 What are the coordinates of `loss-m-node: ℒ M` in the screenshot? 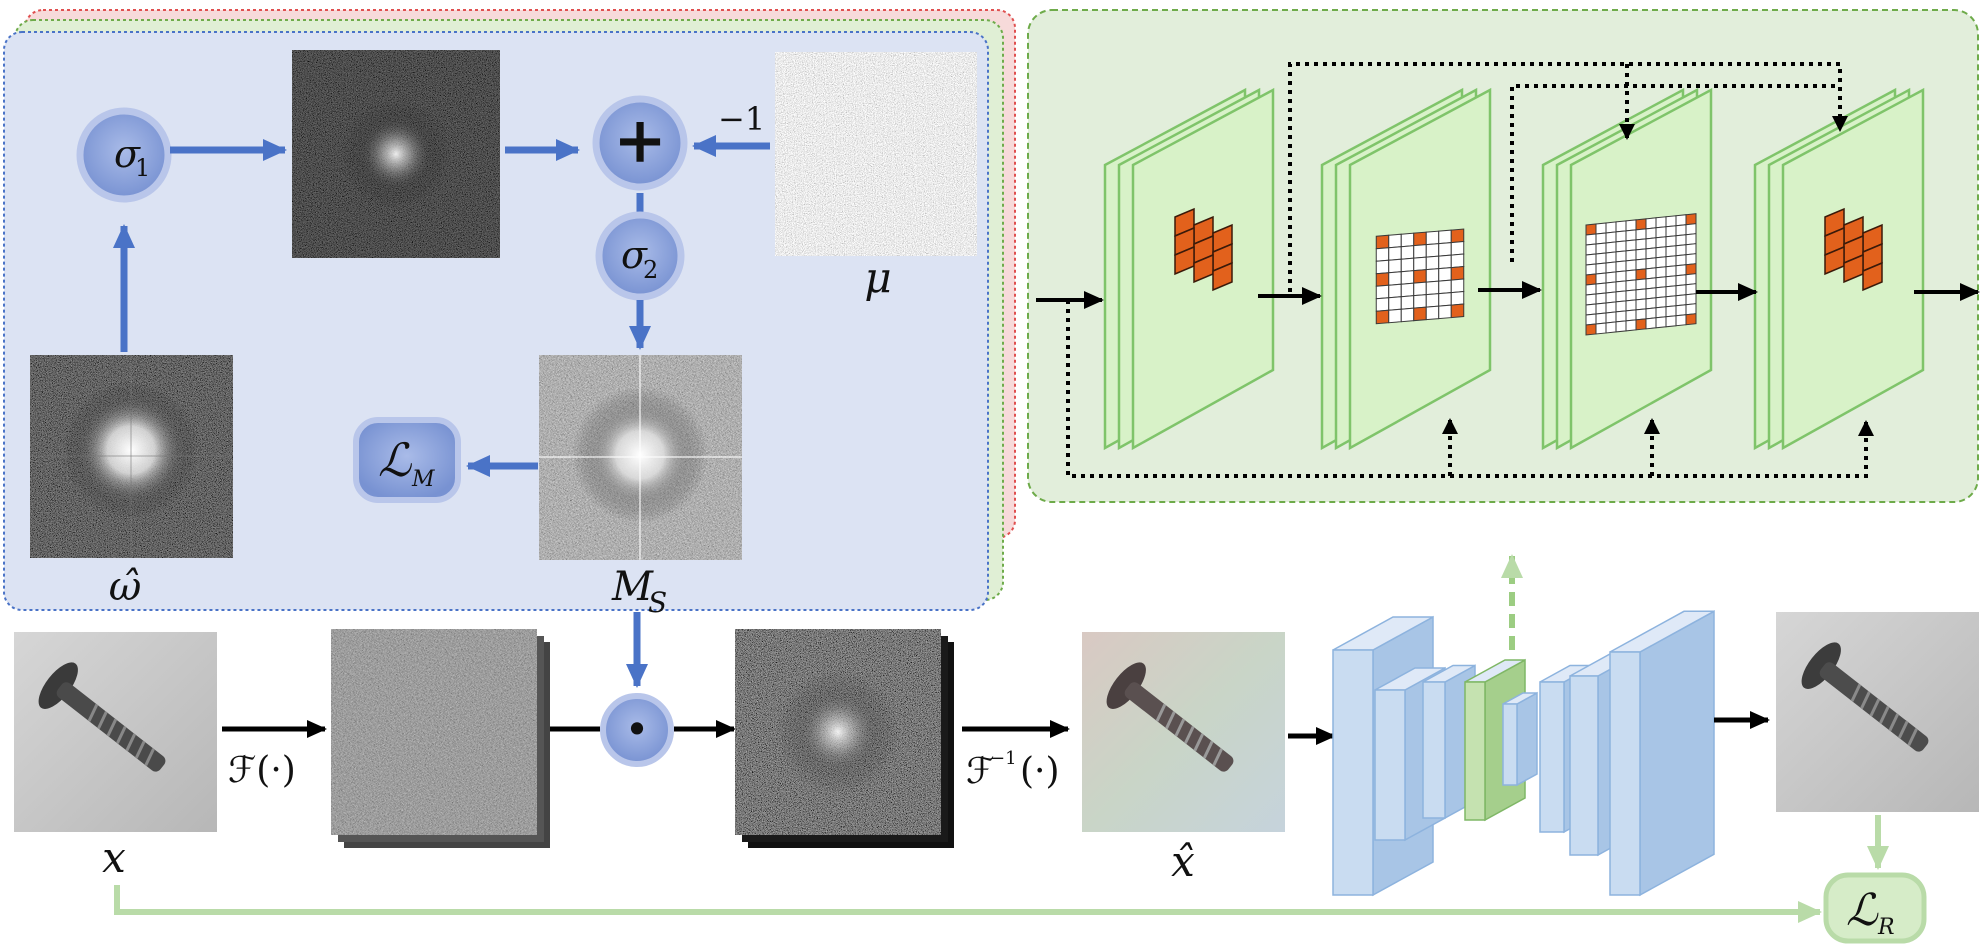 It's located at (407, 460).